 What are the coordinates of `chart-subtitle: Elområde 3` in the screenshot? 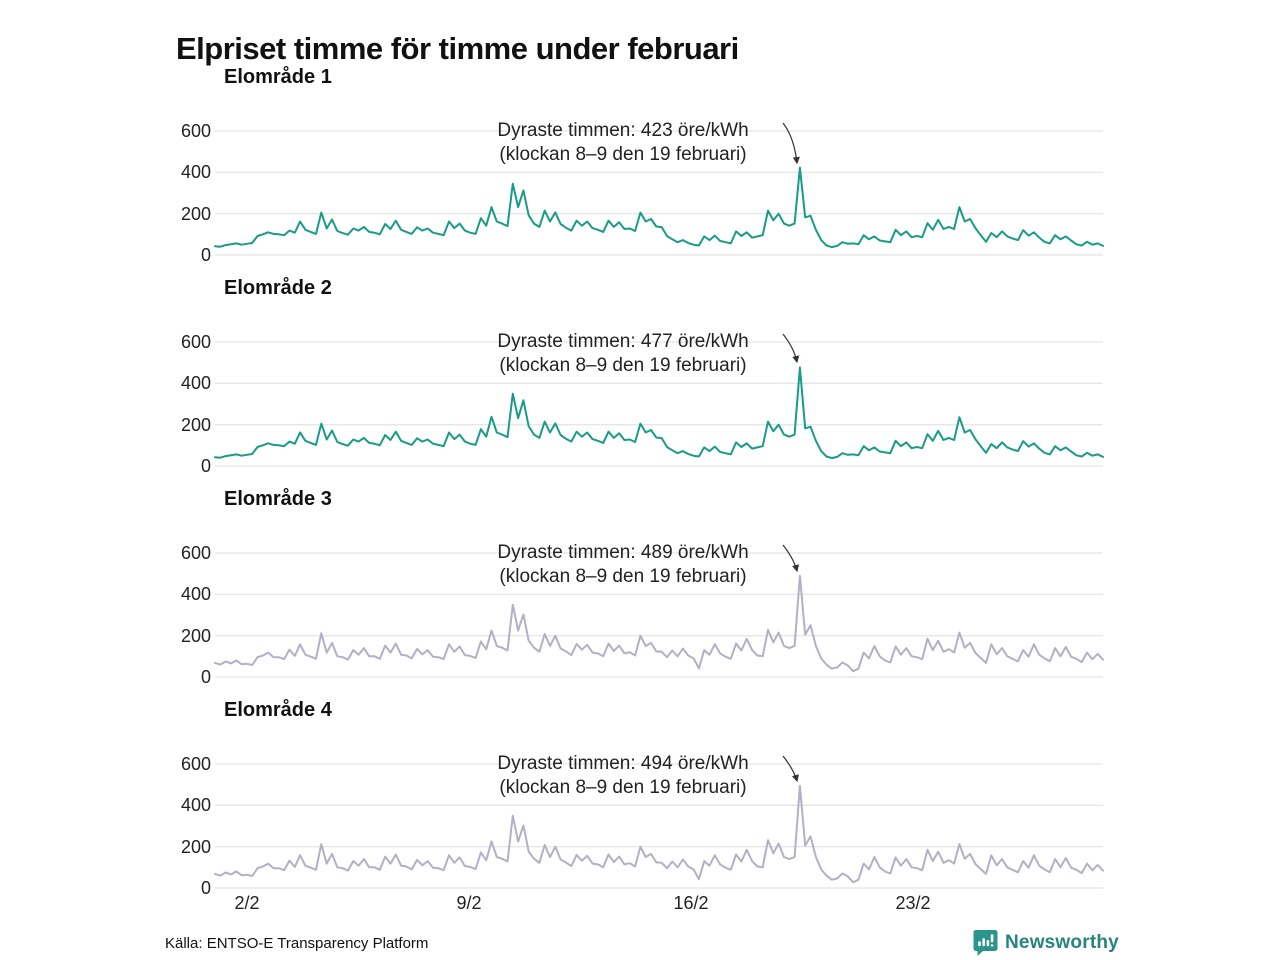 It's located at (278, 499).